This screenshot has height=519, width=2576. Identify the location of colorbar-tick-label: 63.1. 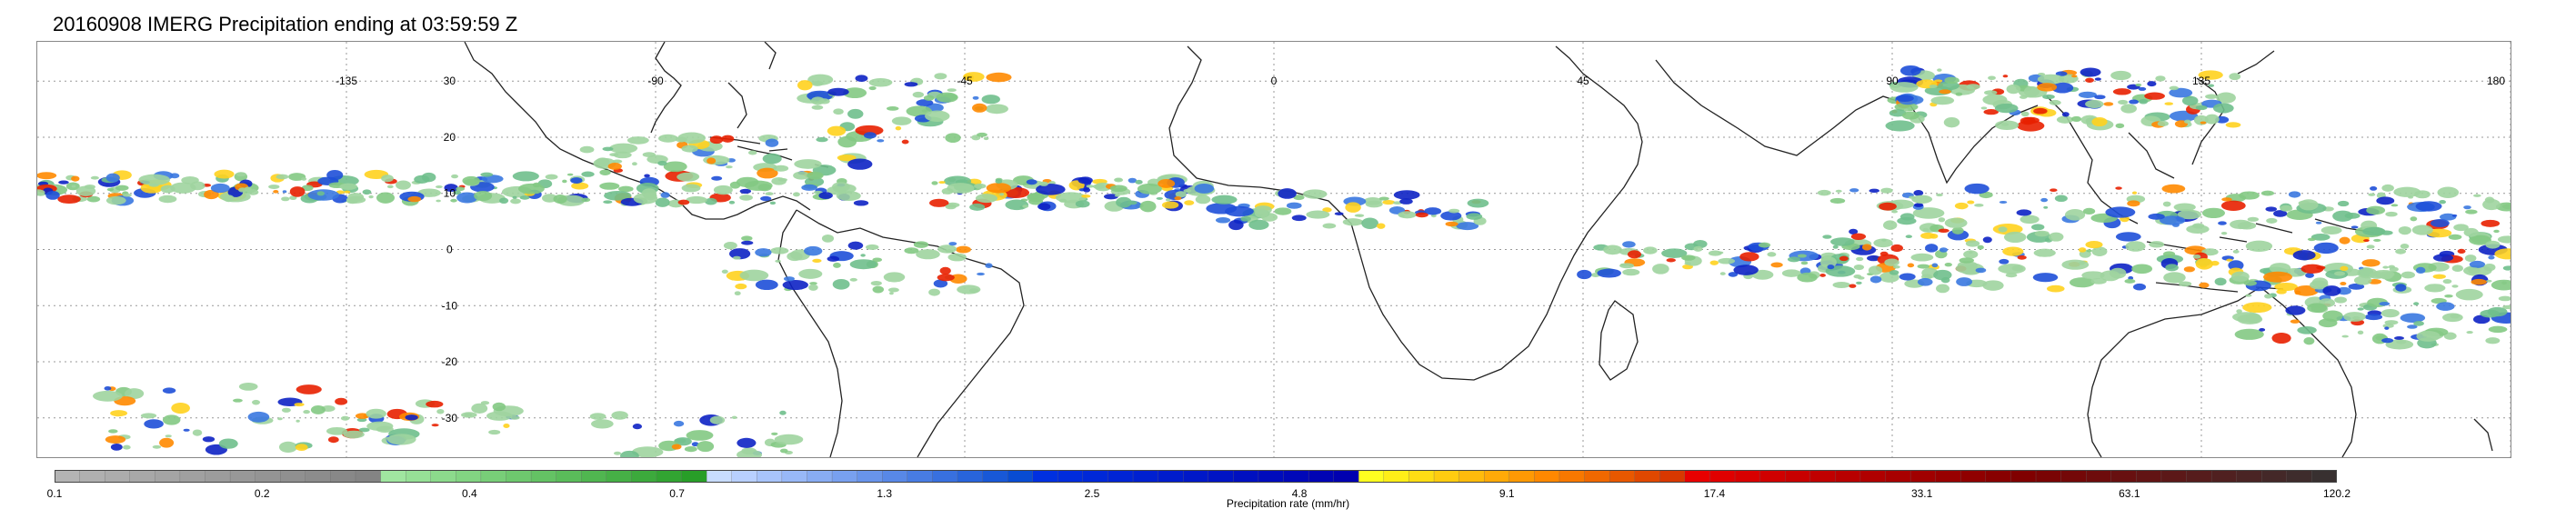
(2130, 493).